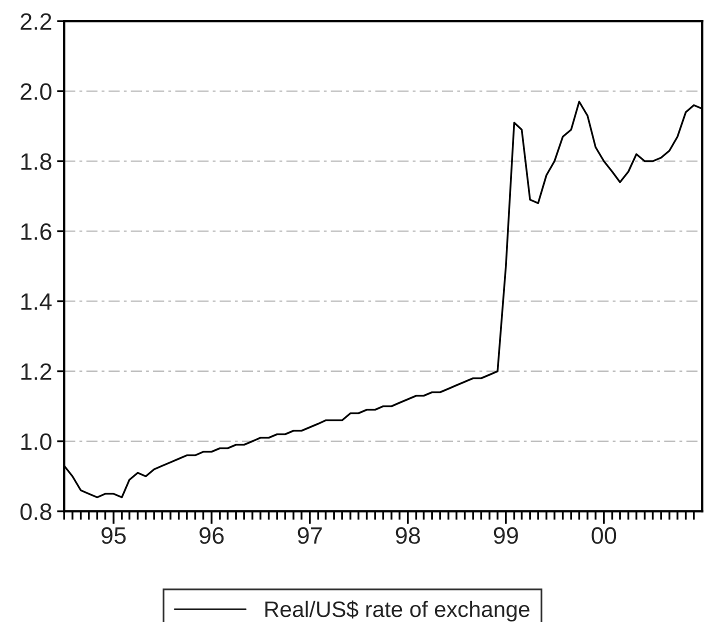 This screenshot has width=705, height=622. I want to click on y-tick-label: 1.2, so click(36, 371).